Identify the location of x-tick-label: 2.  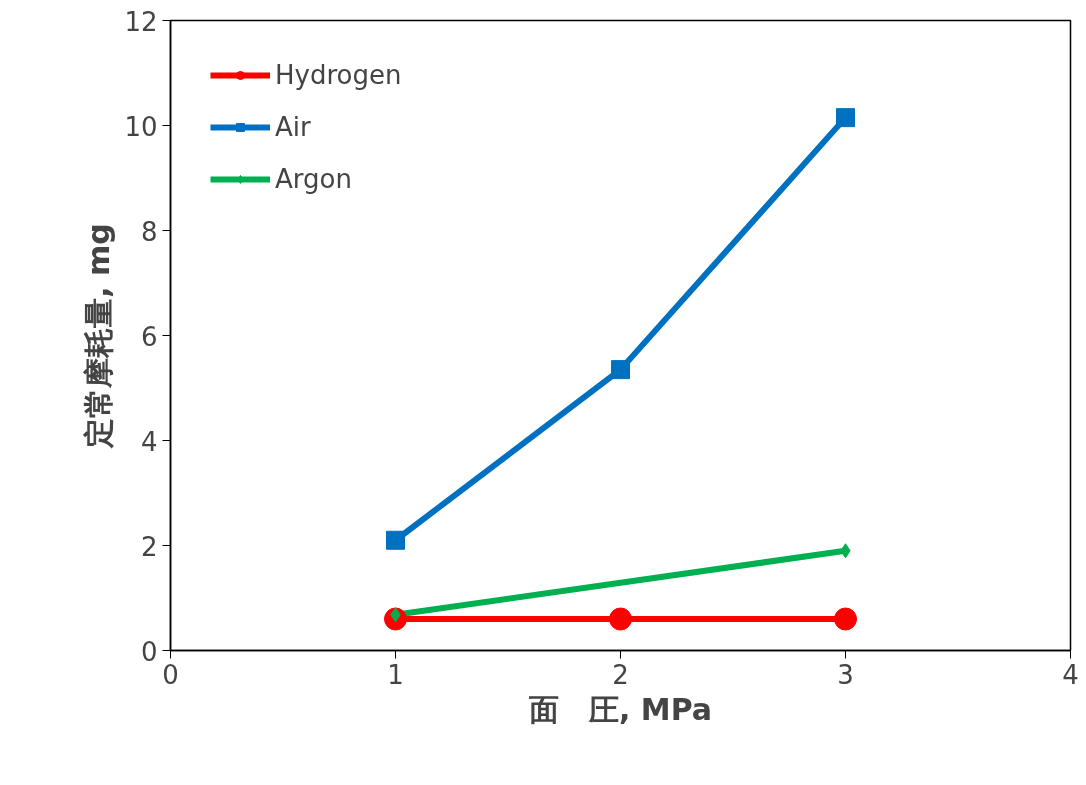
(620, 674).